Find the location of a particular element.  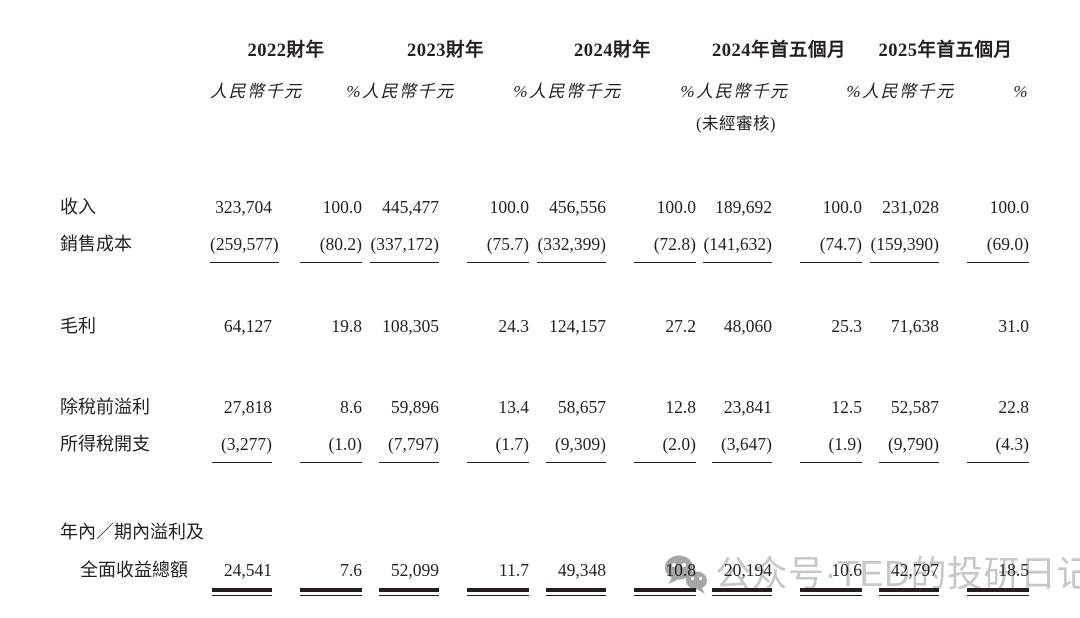

cell-value: 445,477 is located at coordinates (410, 207).